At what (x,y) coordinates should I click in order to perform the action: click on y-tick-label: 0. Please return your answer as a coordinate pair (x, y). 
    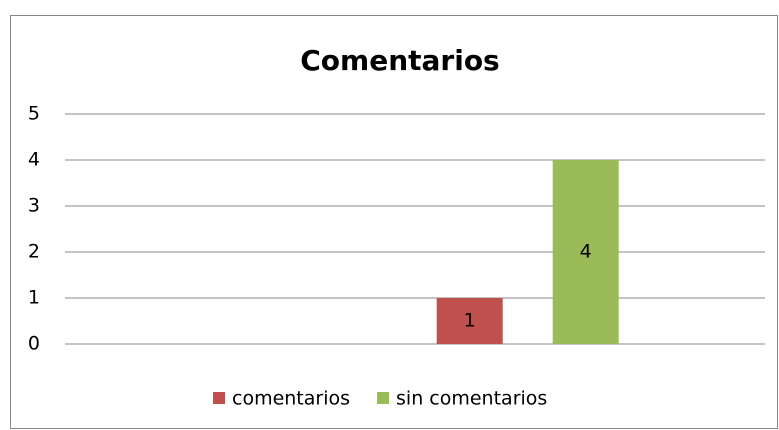
    Looking at the image, I should click on (34, 344).